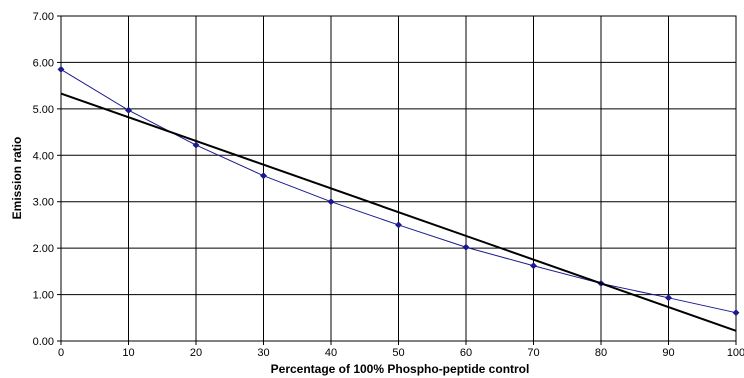 This screenshot has height=378, width=744. I want to click on x-tick-label: 90, so click(668, 353).